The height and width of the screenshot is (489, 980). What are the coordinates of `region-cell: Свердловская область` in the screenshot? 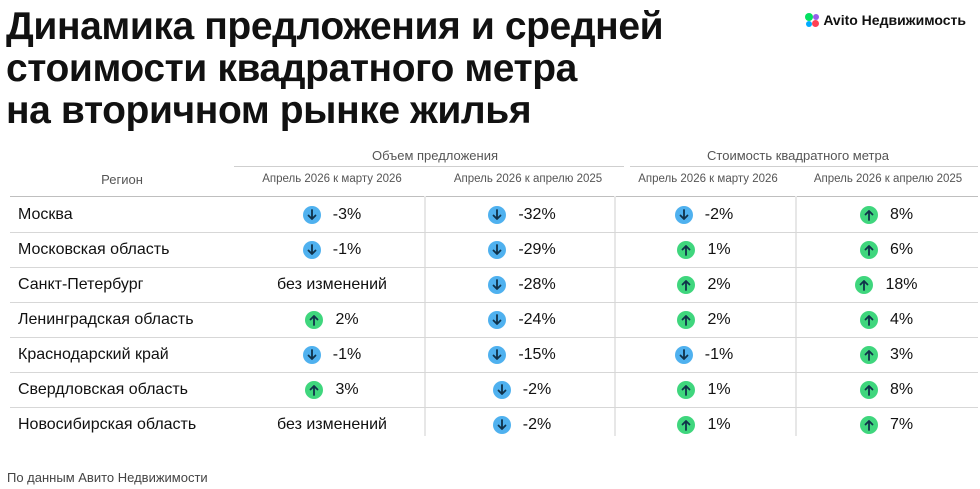 It's located at (103, 389).